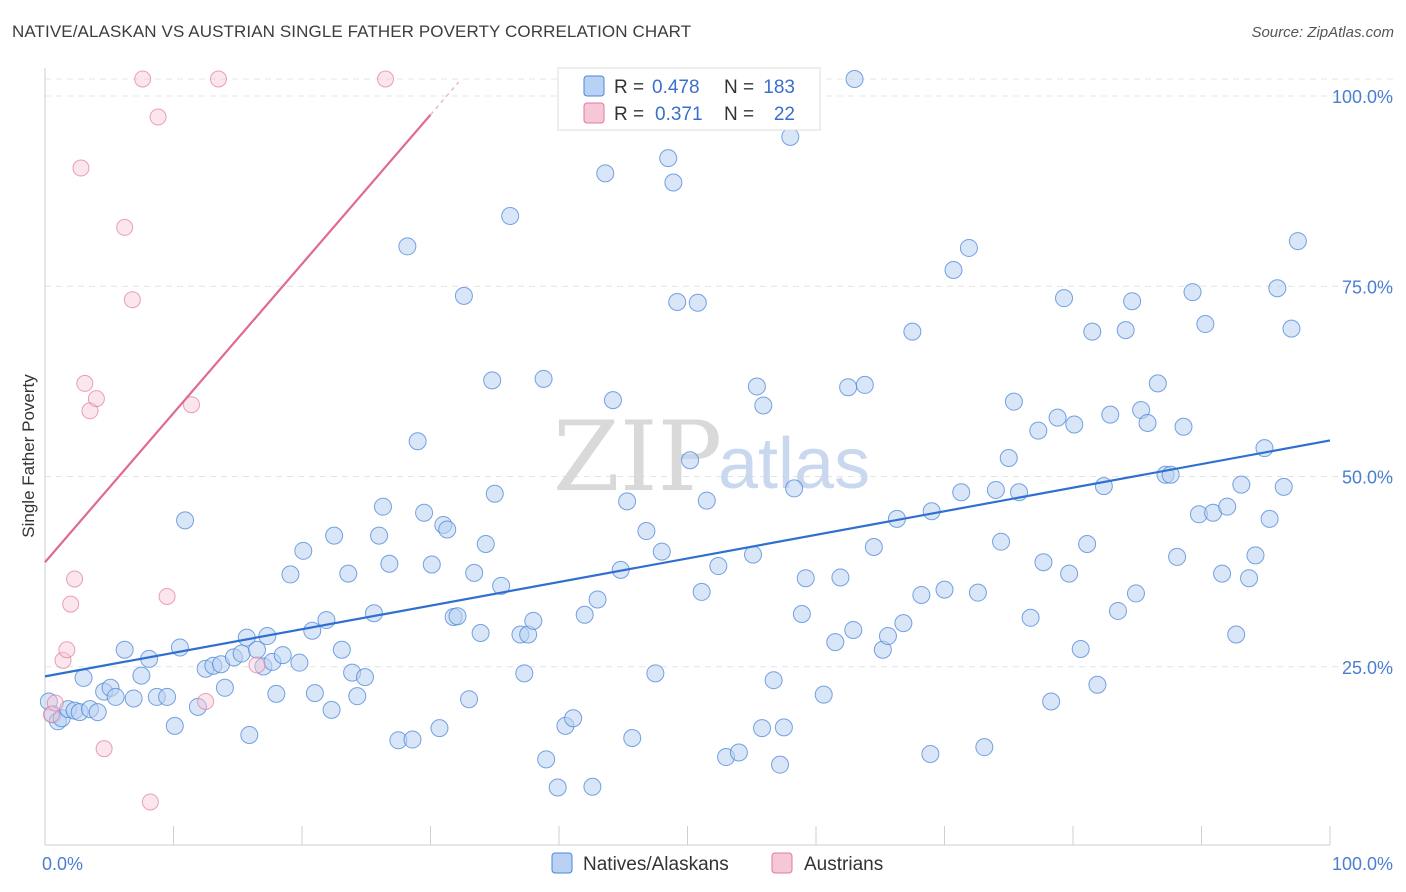 This screenshot has height=892, width=1406. Describe the element at coordinates (1322, 32) in the screenshot. I see `source-label: Source: ZipAtlas.com` at that location.